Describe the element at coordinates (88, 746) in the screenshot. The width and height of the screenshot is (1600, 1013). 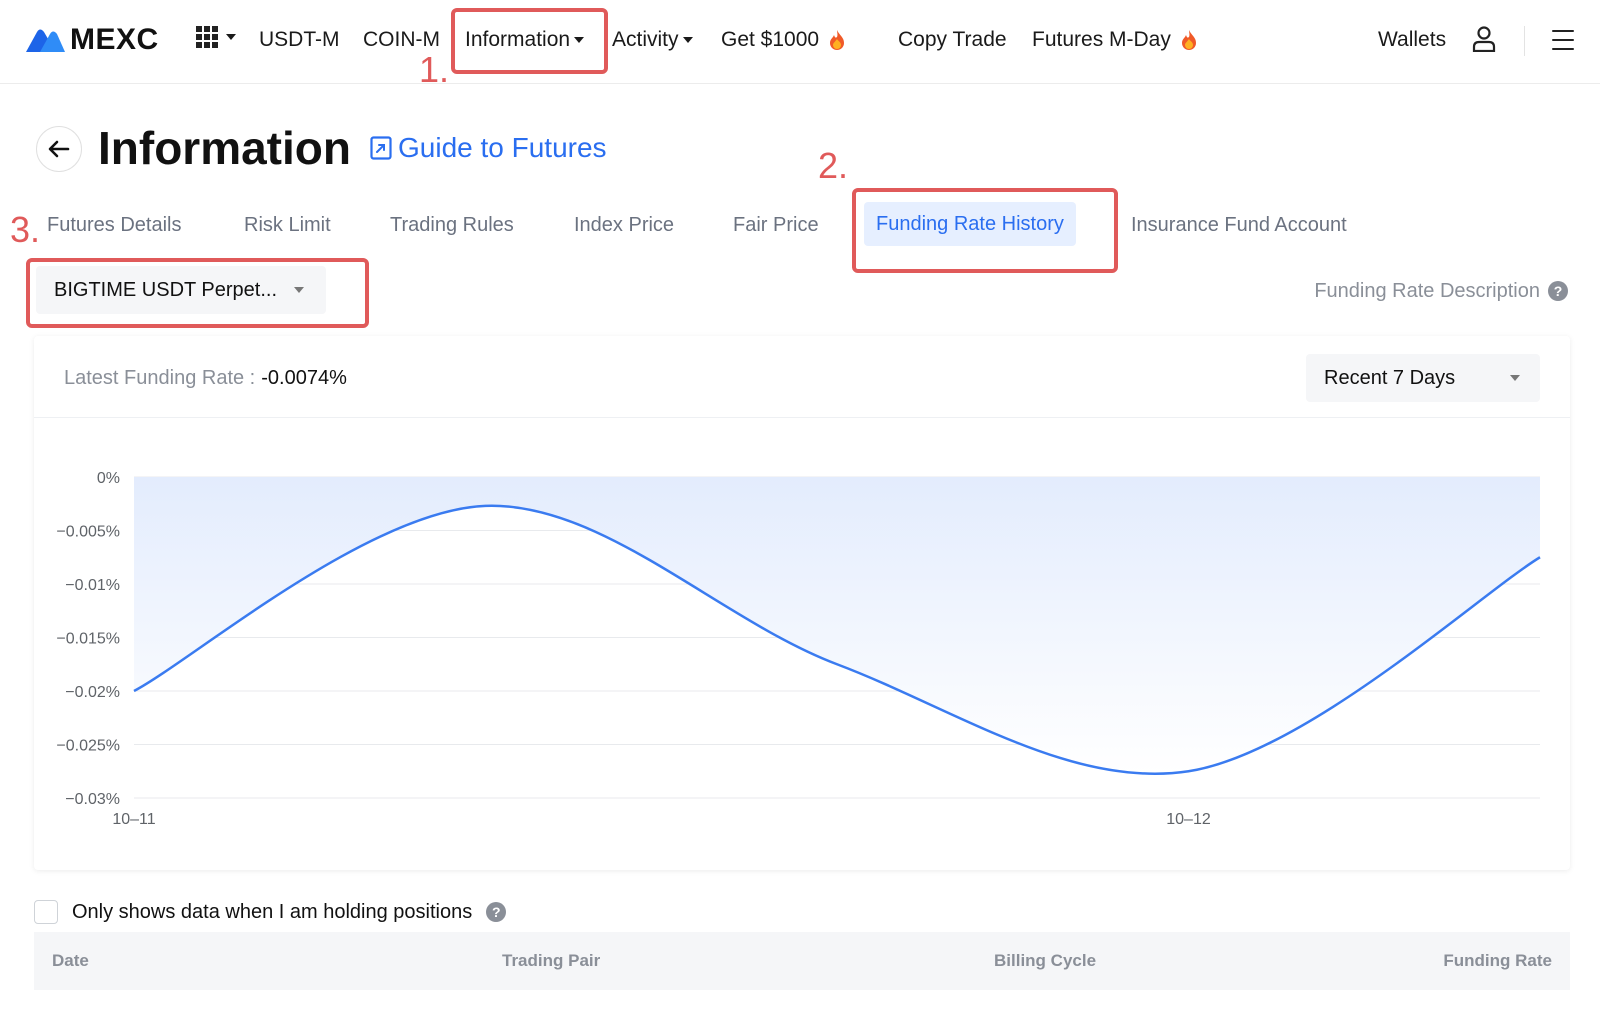
I see `y-tick-label: −0.025%` at that location.